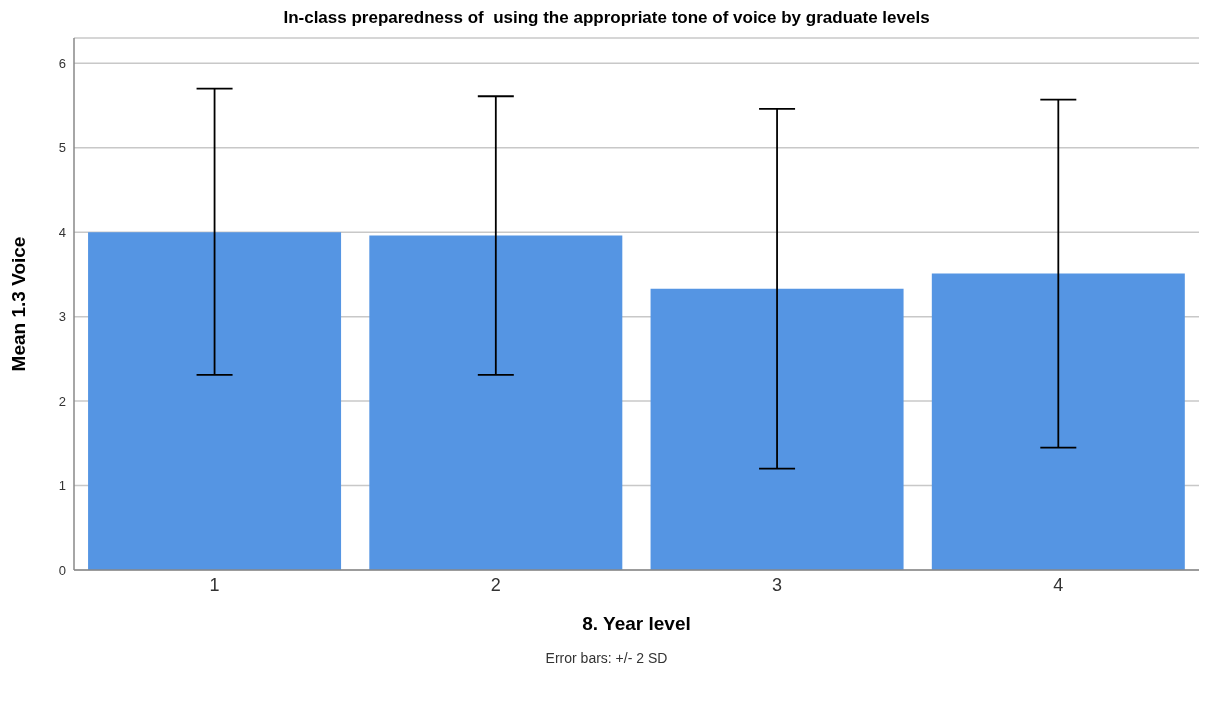 The image size is (1213, 702). What do you see at coordinates (62, 148) in the screenshot?
I see `y-tick-label: 5` at bounding box center [62, 148].